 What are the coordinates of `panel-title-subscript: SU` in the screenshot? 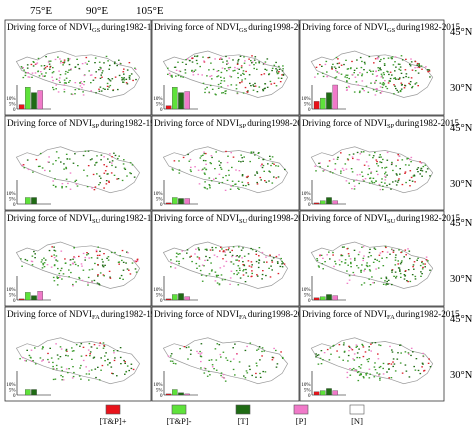 It's located at (243, 221).